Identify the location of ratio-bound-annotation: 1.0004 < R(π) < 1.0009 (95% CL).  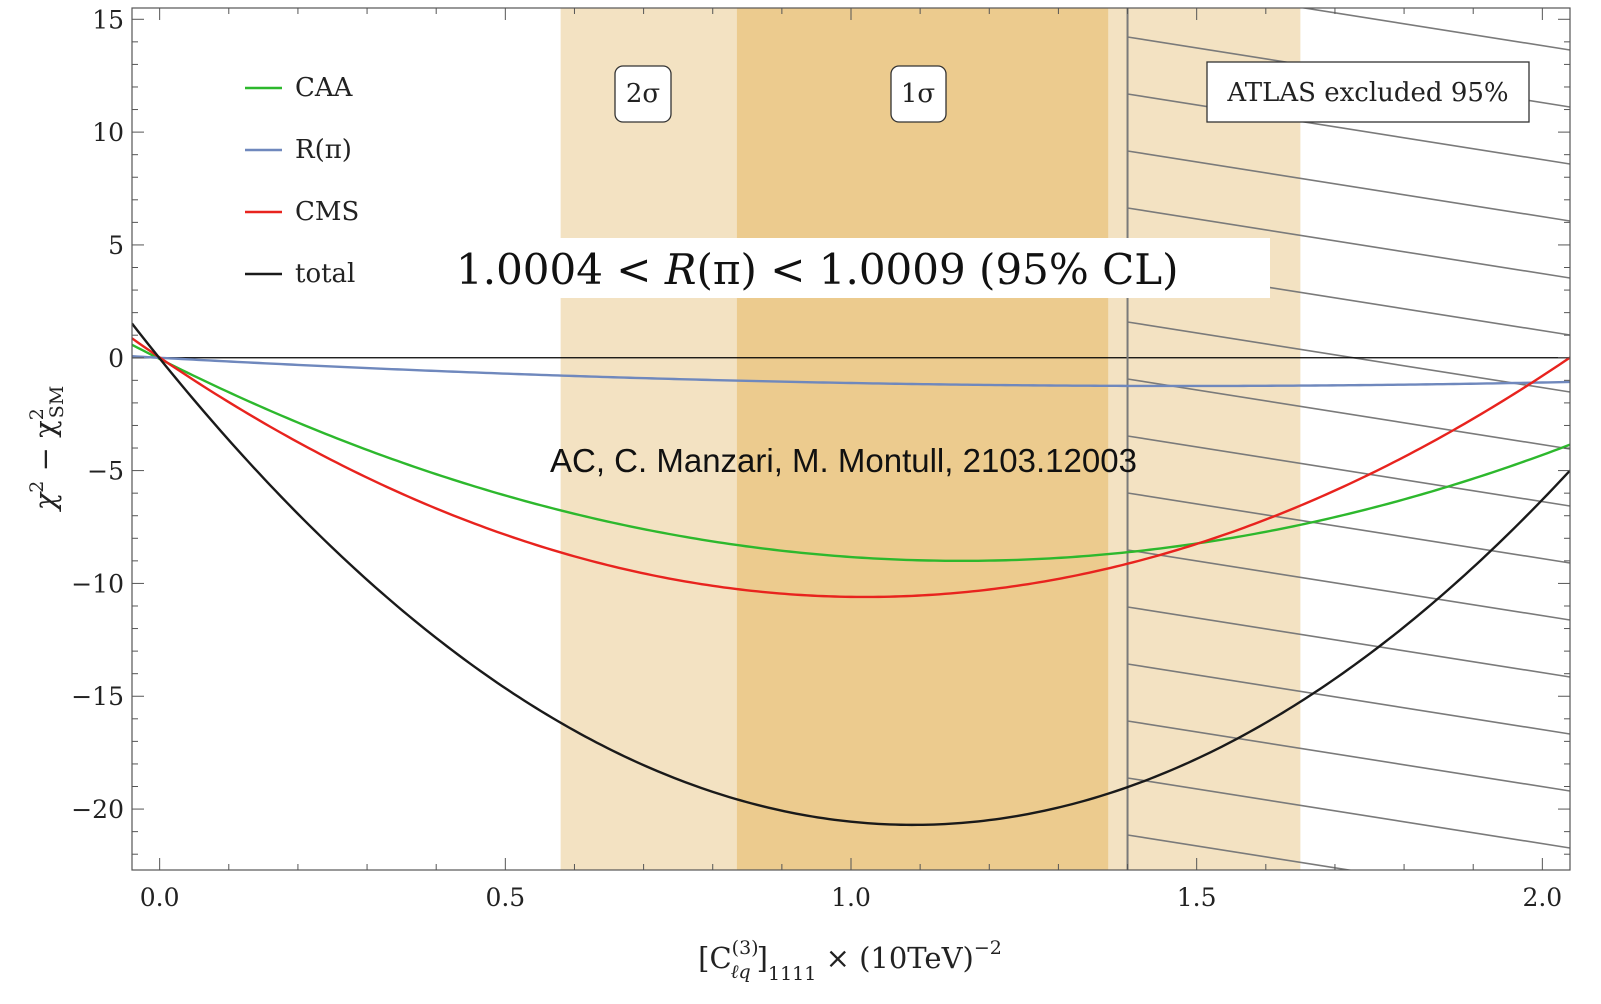
(859, 268).